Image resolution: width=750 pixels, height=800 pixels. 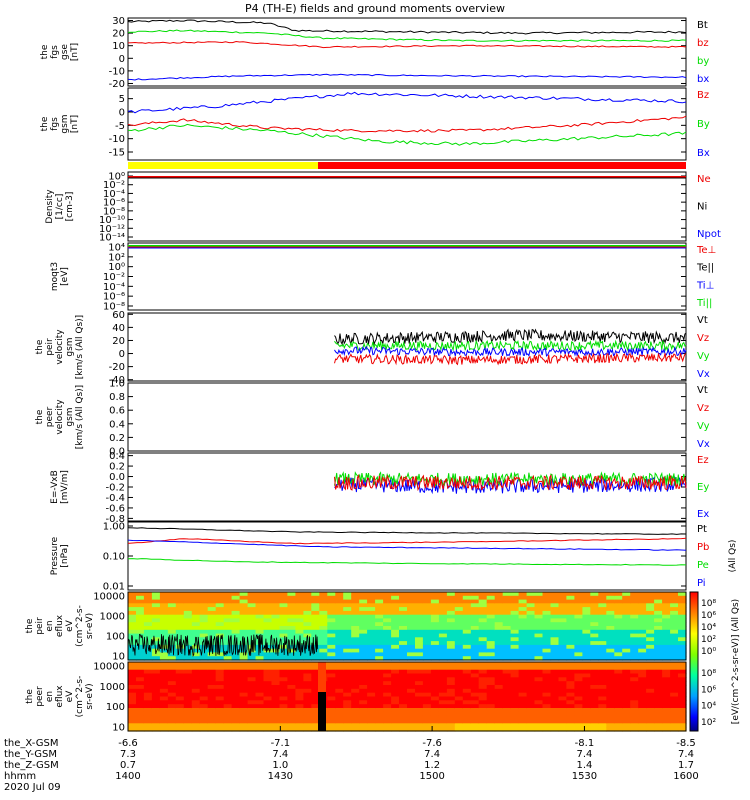 What do you see at coordinates (703, 153) in the screenshot?
I see `legend-entry: Bx` at bounding box center [703, 153].